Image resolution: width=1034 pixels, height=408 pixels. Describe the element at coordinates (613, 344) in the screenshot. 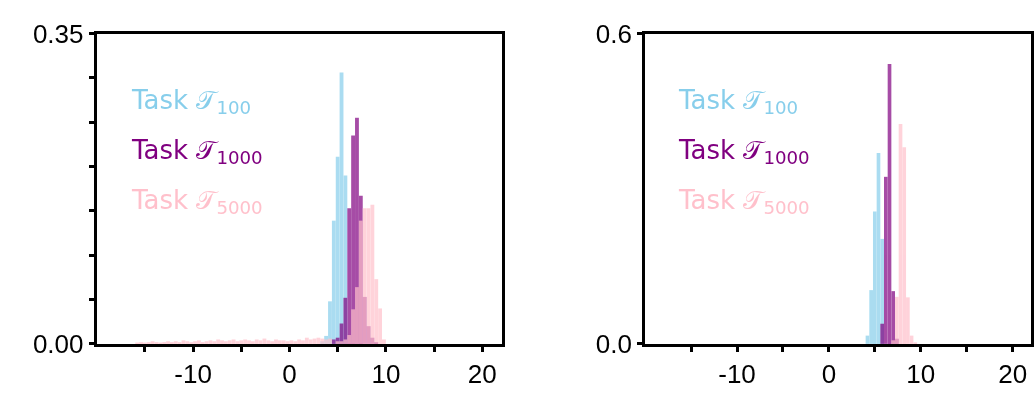

I see `y-tick-label: 0.0` at that location.